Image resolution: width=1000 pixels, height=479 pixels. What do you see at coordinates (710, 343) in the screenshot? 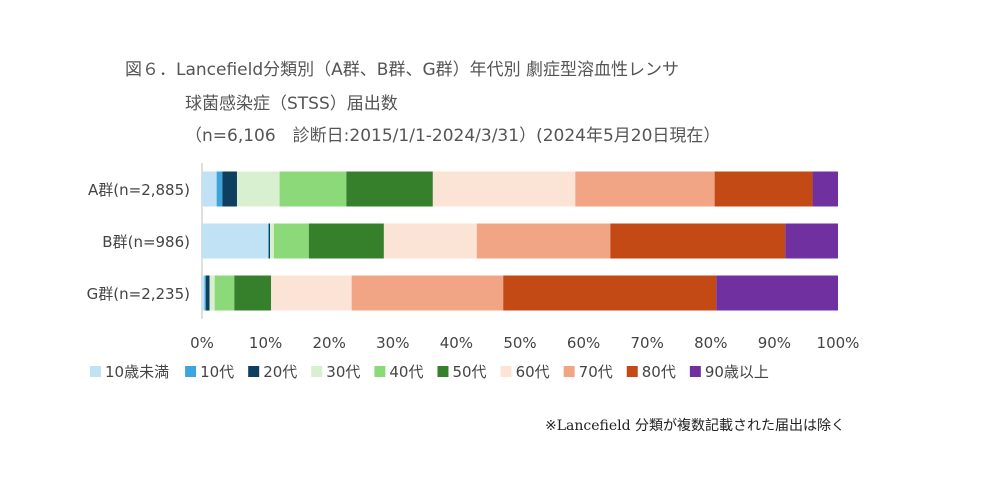
I see `x-tick-label: 80%` at bounding box center [710, 343].